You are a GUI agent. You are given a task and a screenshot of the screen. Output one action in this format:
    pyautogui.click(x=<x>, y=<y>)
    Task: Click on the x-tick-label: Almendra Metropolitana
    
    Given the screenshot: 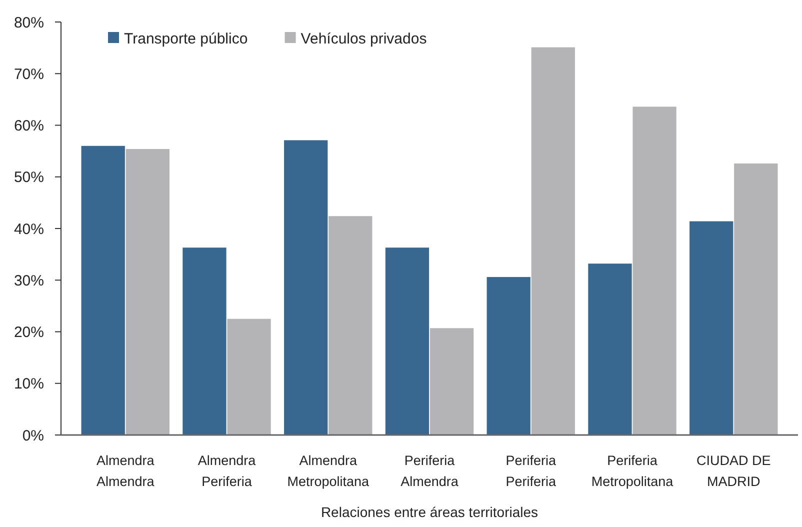 What is the action you would take?
    pyautogui.click(x=328, y=471)
    